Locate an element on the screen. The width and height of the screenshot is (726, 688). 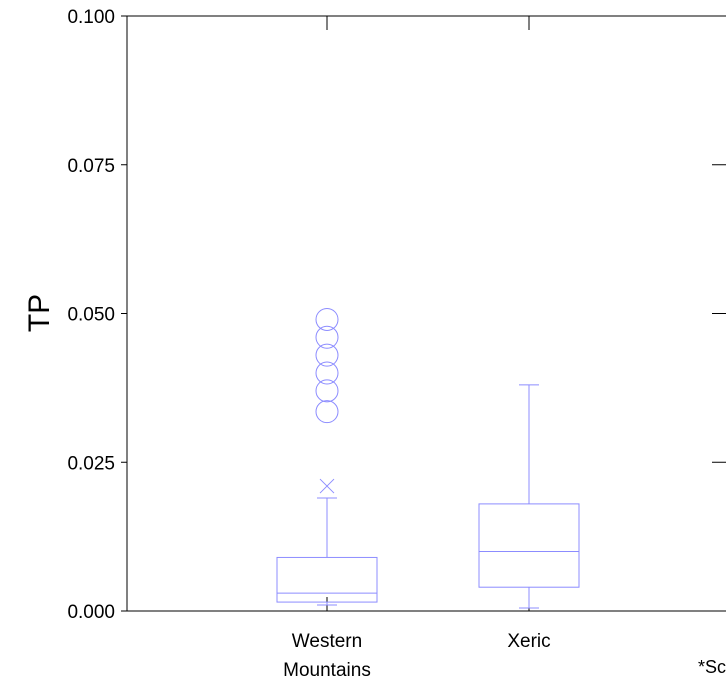
y-tick-label: 0.100 is located at coordinates (91, 17).